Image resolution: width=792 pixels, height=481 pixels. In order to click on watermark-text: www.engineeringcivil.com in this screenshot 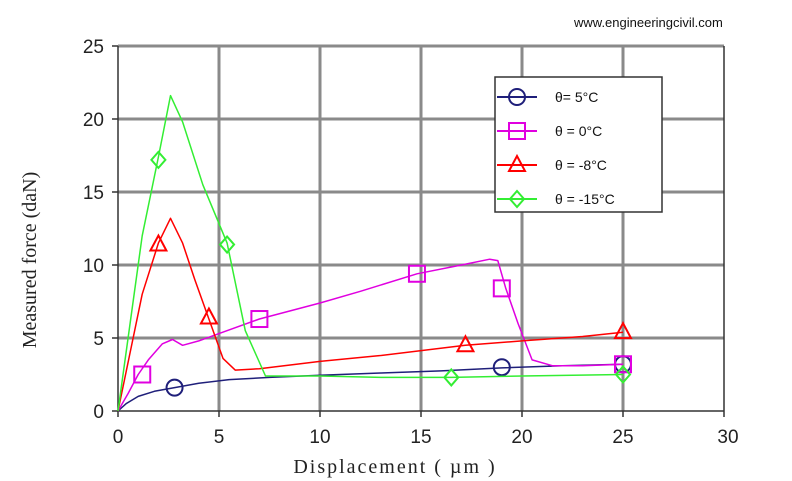, I will do `click(648, 22)`.